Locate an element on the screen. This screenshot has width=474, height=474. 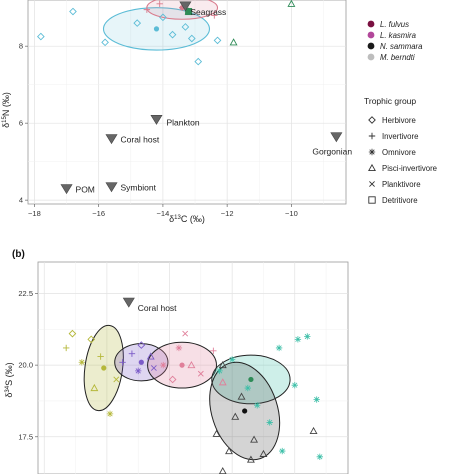
square-icon is located at coordinates (372, 200).